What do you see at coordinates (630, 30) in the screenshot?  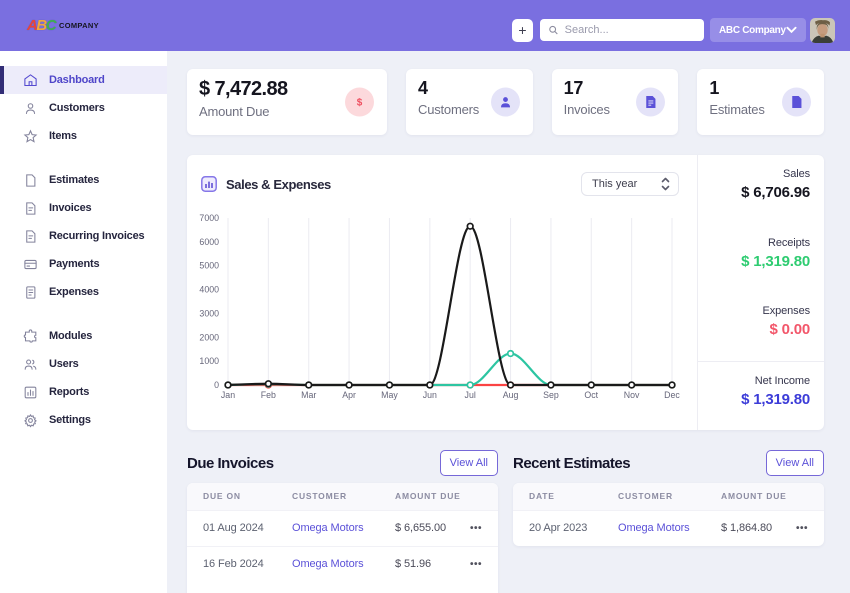 I see `search-input` at bounding box center [630, 30].